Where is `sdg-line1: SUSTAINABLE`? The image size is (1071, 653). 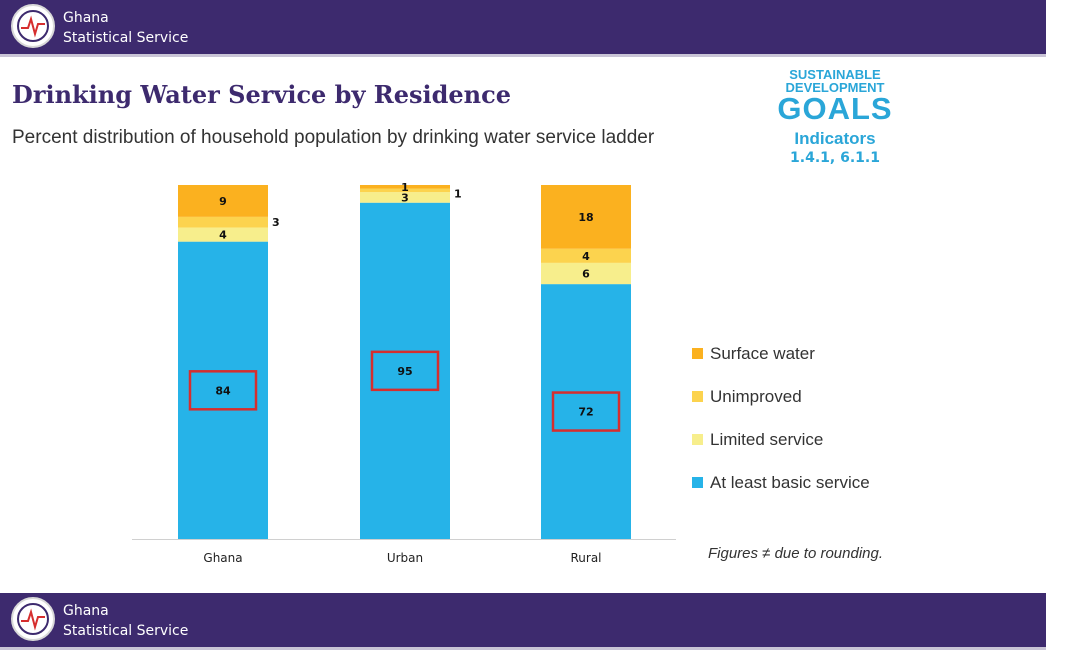 sdg-line1: SUSTAINABLE is located at coordinates (835, 74).